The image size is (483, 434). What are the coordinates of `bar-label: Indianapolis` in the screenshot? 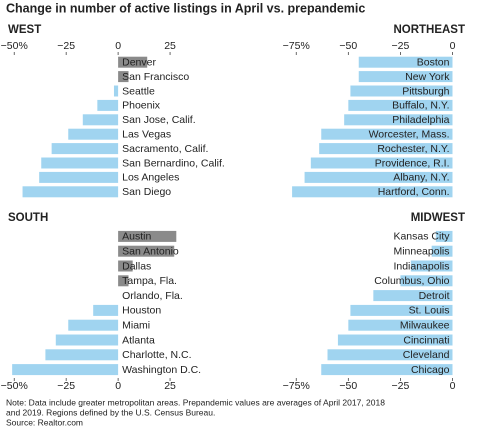 It's located at (421, 266).